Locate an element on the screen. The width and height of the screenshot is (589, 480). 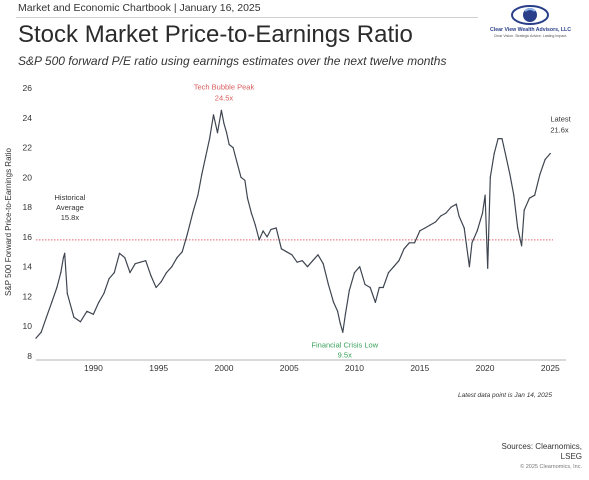
x-axis-ticks: 1990 1995 2000 2005 2010 2015 2020 2025 is located at coordinates (322, 368).